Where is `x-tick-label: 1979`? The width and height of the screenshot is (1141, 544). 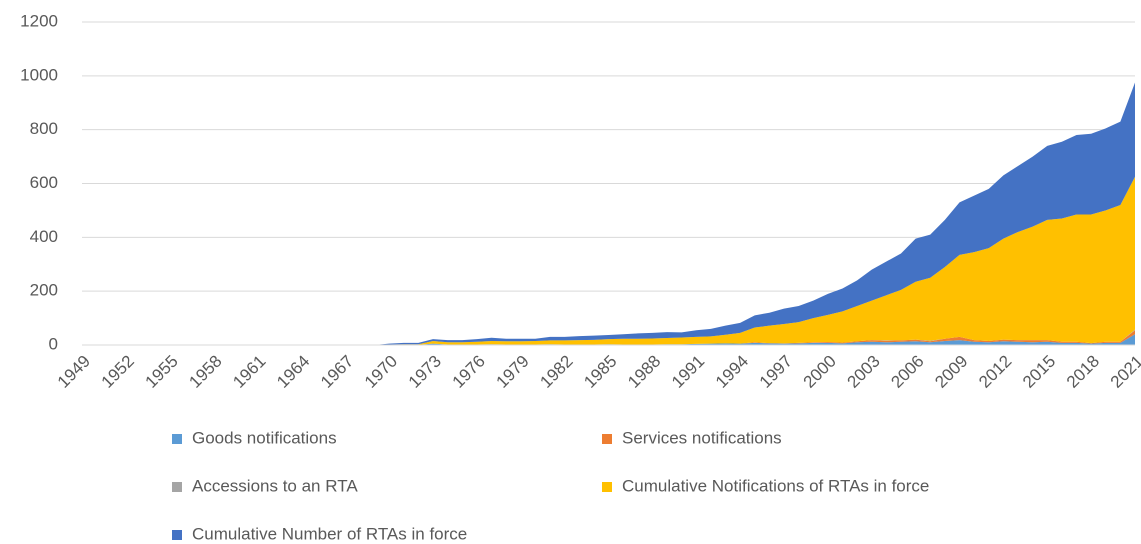 x-tick-label: 1979 is located at coordinates (513, 372).